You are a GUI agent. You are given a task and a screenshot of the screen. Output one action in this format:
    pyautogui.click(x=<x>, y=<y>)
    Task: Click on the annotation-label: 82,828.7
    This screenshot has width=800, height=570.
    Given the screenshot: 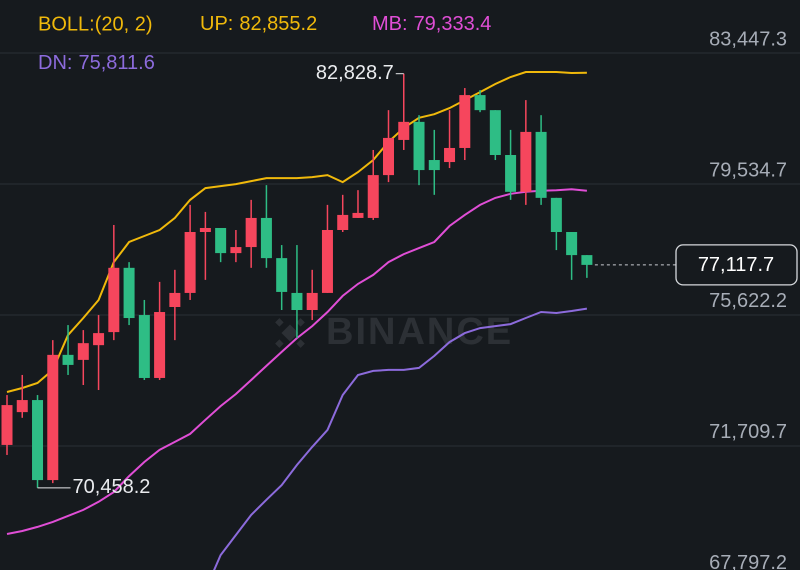 What is the action you would take?
    pyautogui.click(x=355, y=73)
    